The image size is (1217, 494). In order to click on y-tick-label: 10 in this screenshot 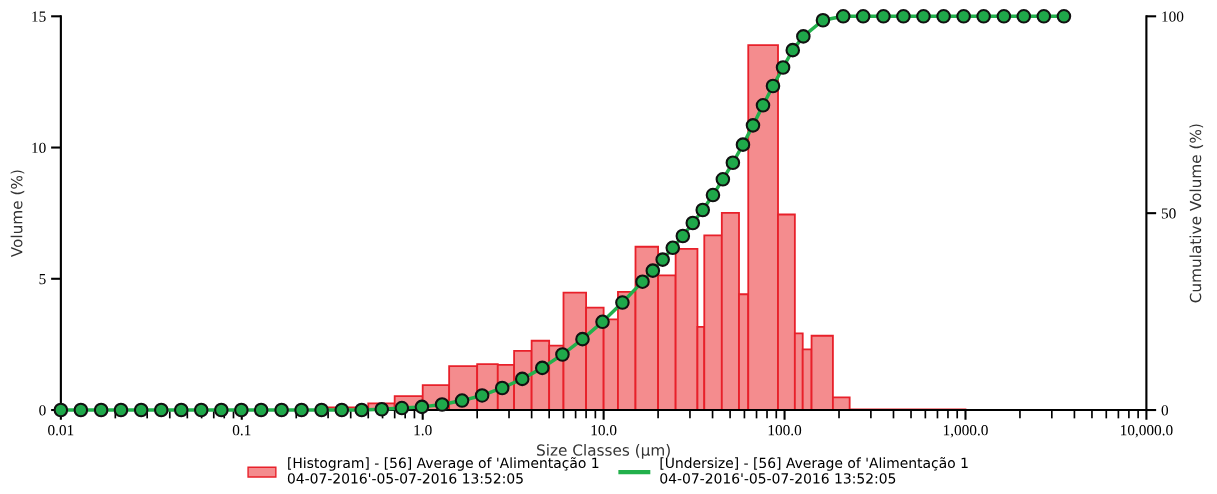, I will do `click(39, 147)`.